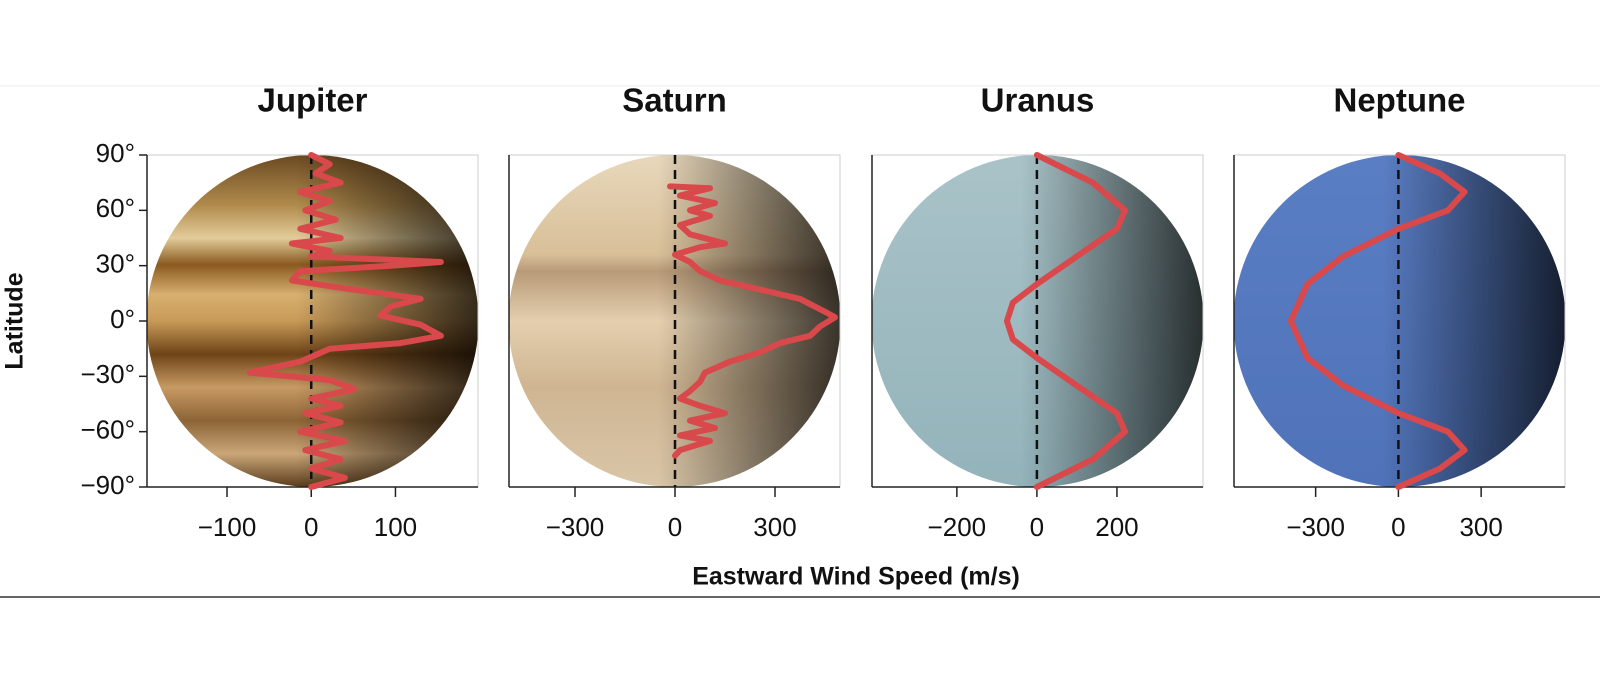  What do you see at coordinates (1116, 527) in the screenshot?
I see `x-tick-label: 200` at bounding box center [1116, 527].